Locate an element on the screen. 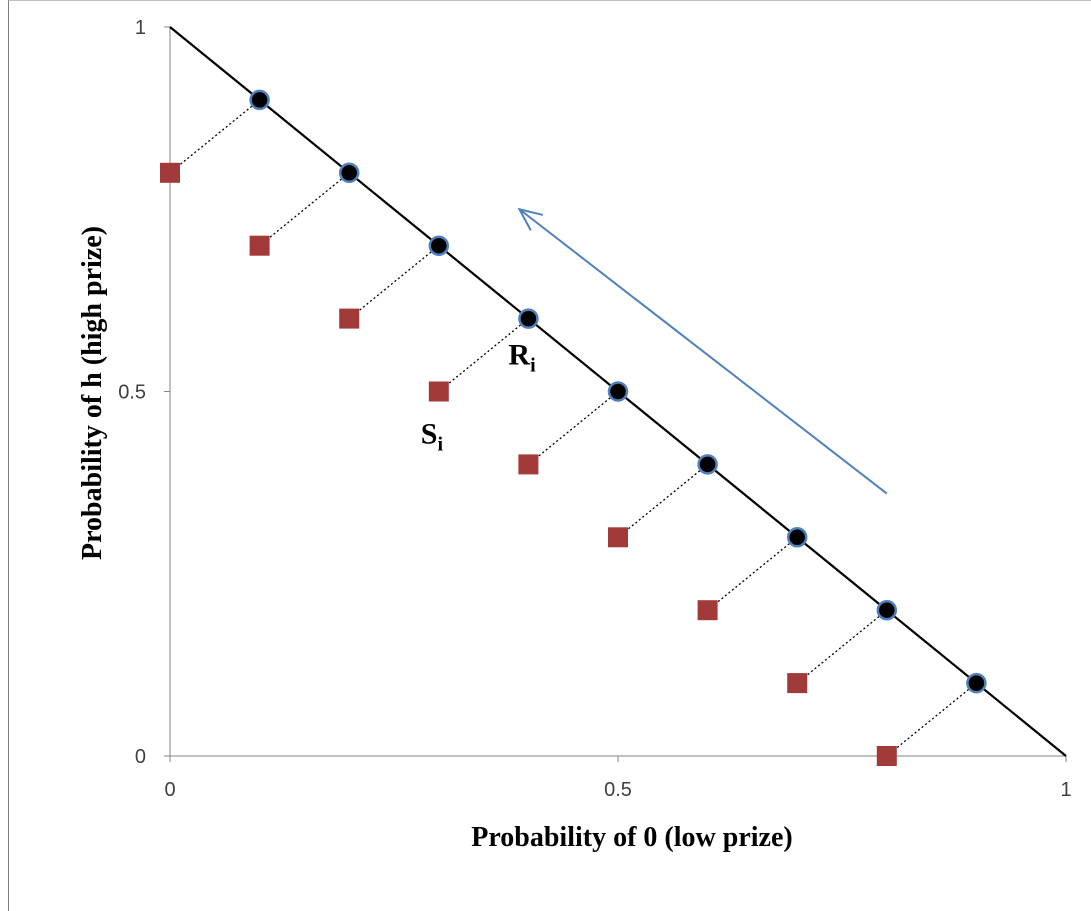  arrow-shaft is located at coordinates (703, 351).